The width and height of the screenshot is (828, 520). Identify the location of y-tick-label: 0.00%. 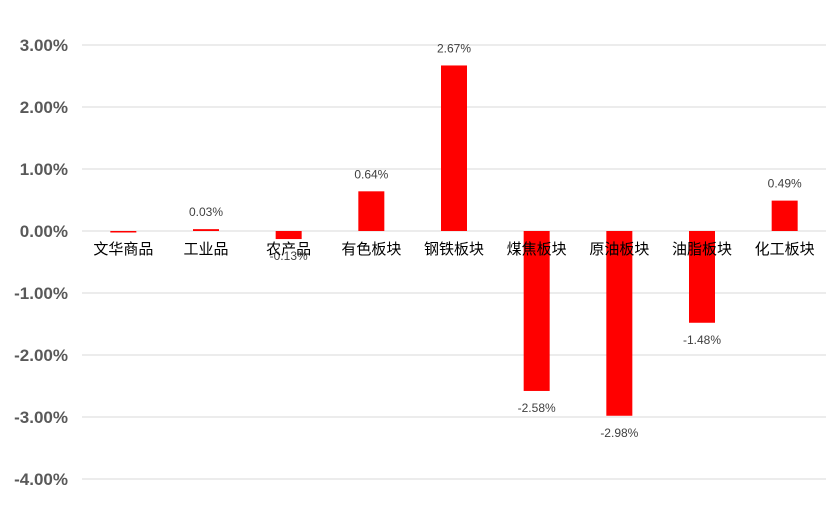
(44, 231).